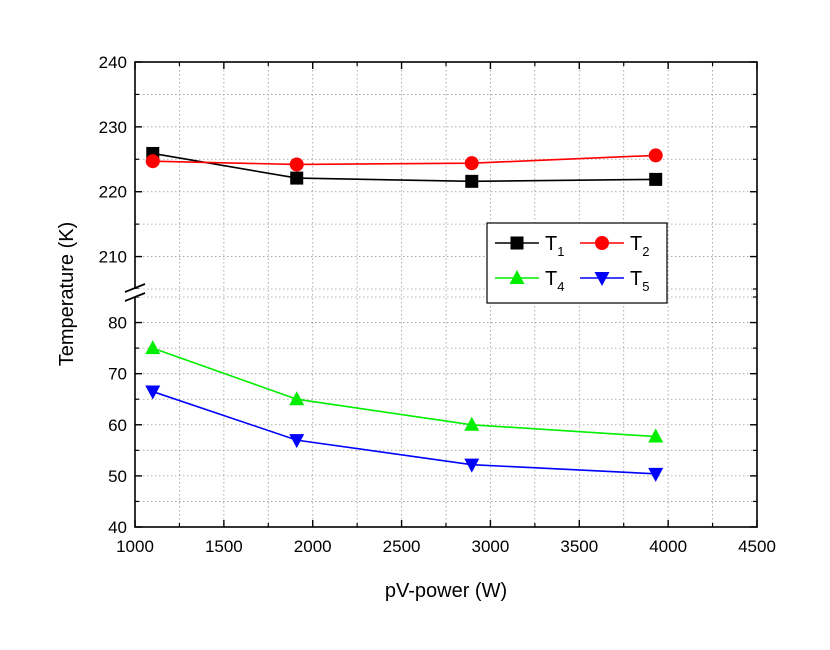 The width and height of the screenshot is (830, 650). What do you see at coordinates (113, 127) in the screenshot?
I see `y-tick-label: 230` at bounding box center [113, 127].